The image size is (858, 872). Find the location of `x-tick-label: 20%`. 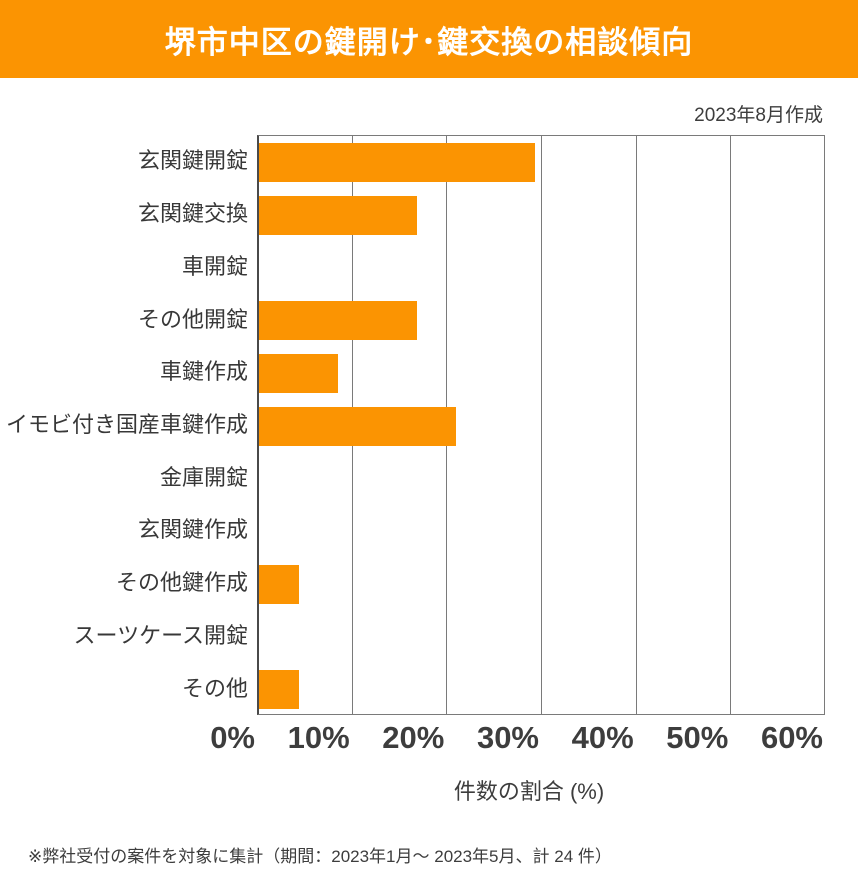

x-tick-label: 20% is located at coordinates (413, 737).